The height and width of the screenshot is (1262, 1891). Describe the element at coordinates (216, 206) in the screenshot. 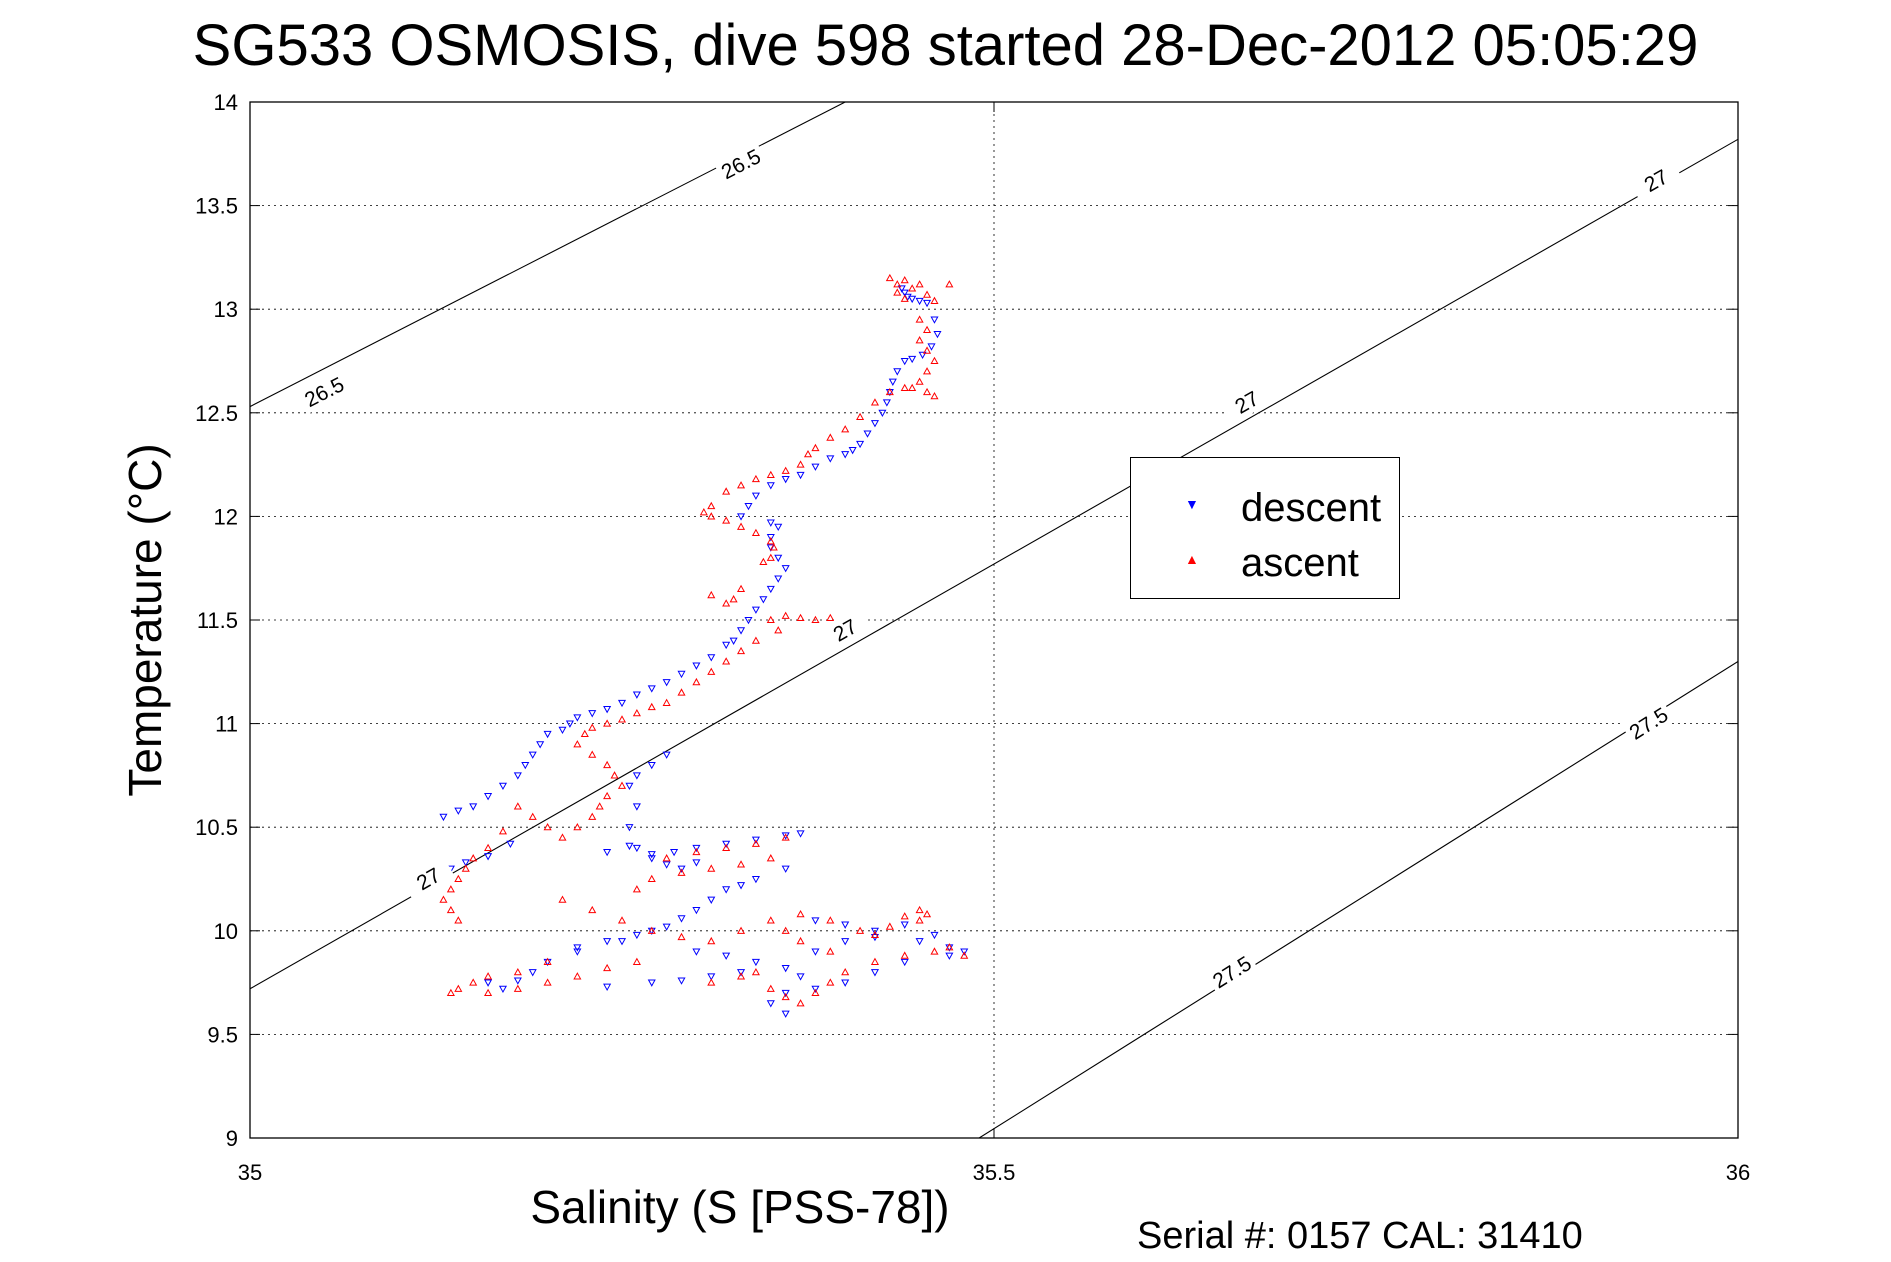

I see `y-tick-label: 13.5` at that location.